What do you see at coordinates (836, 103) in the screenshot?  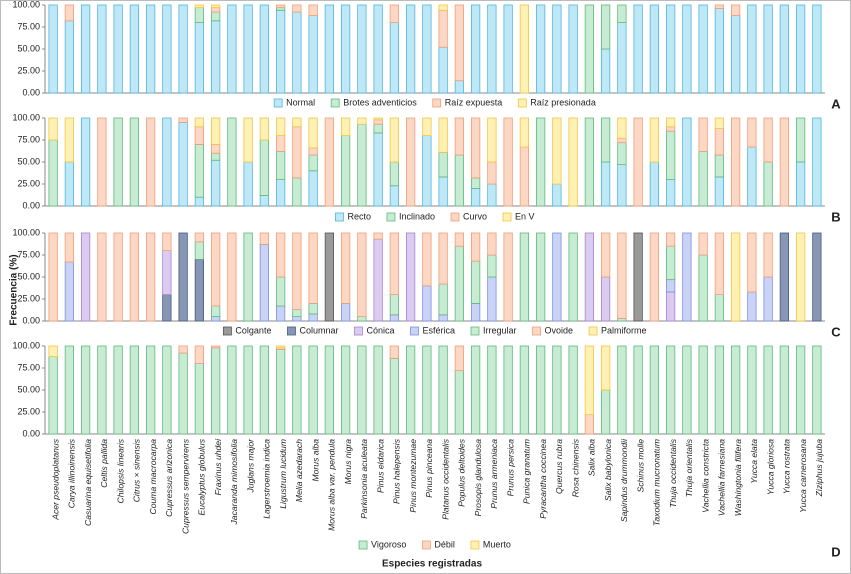 I see `panel-label: A` at bounding box center [836, 103].